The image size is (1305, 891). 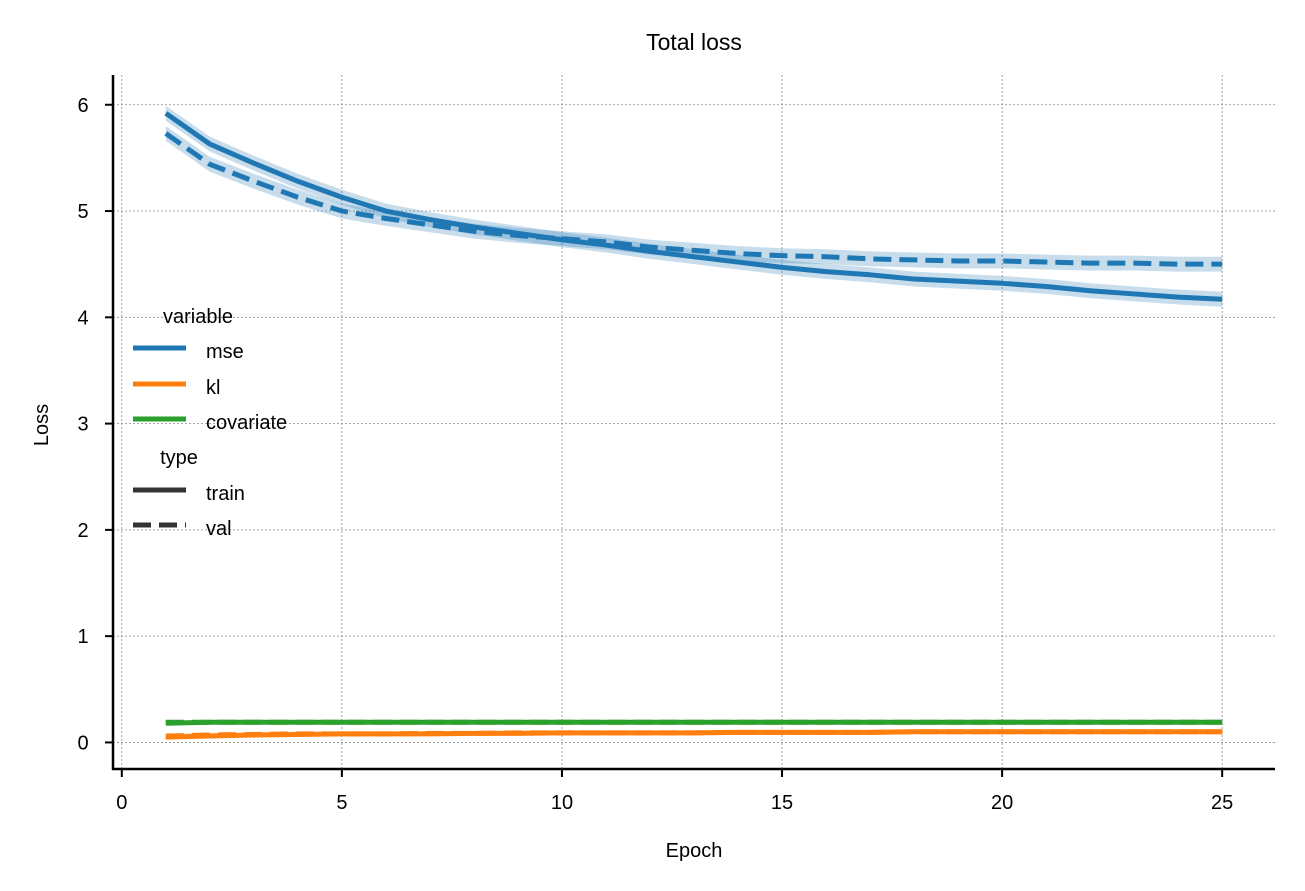 I want to click on line-kl-val, so click(x=694, y=734).